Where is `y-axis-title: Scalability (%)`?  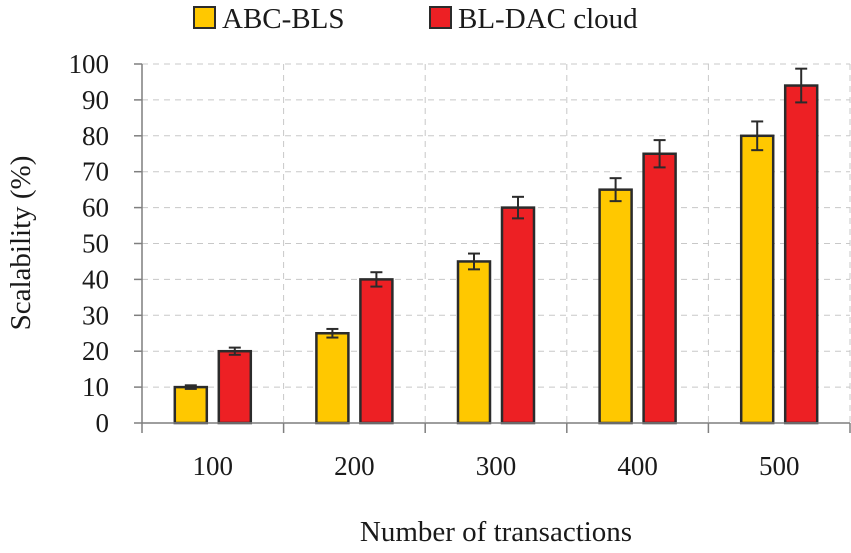
y-axis-title: Scalability (%) is located at coordinates (21, 243).